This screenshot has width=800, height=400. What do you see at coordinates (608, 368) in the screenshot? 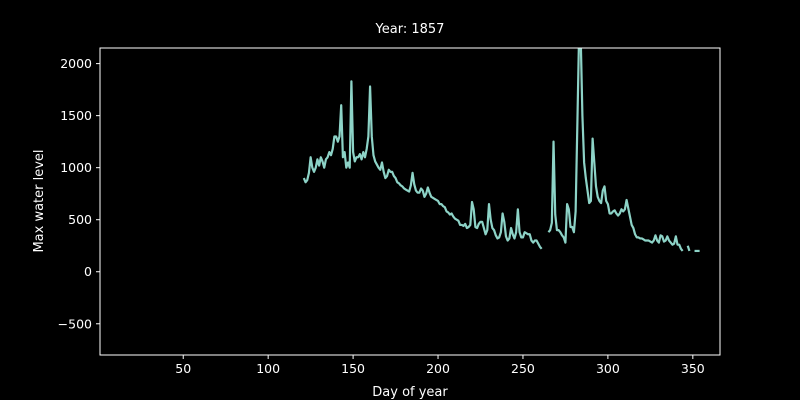
I see `x-tick-label: 300` at bounding box center [608, 368].